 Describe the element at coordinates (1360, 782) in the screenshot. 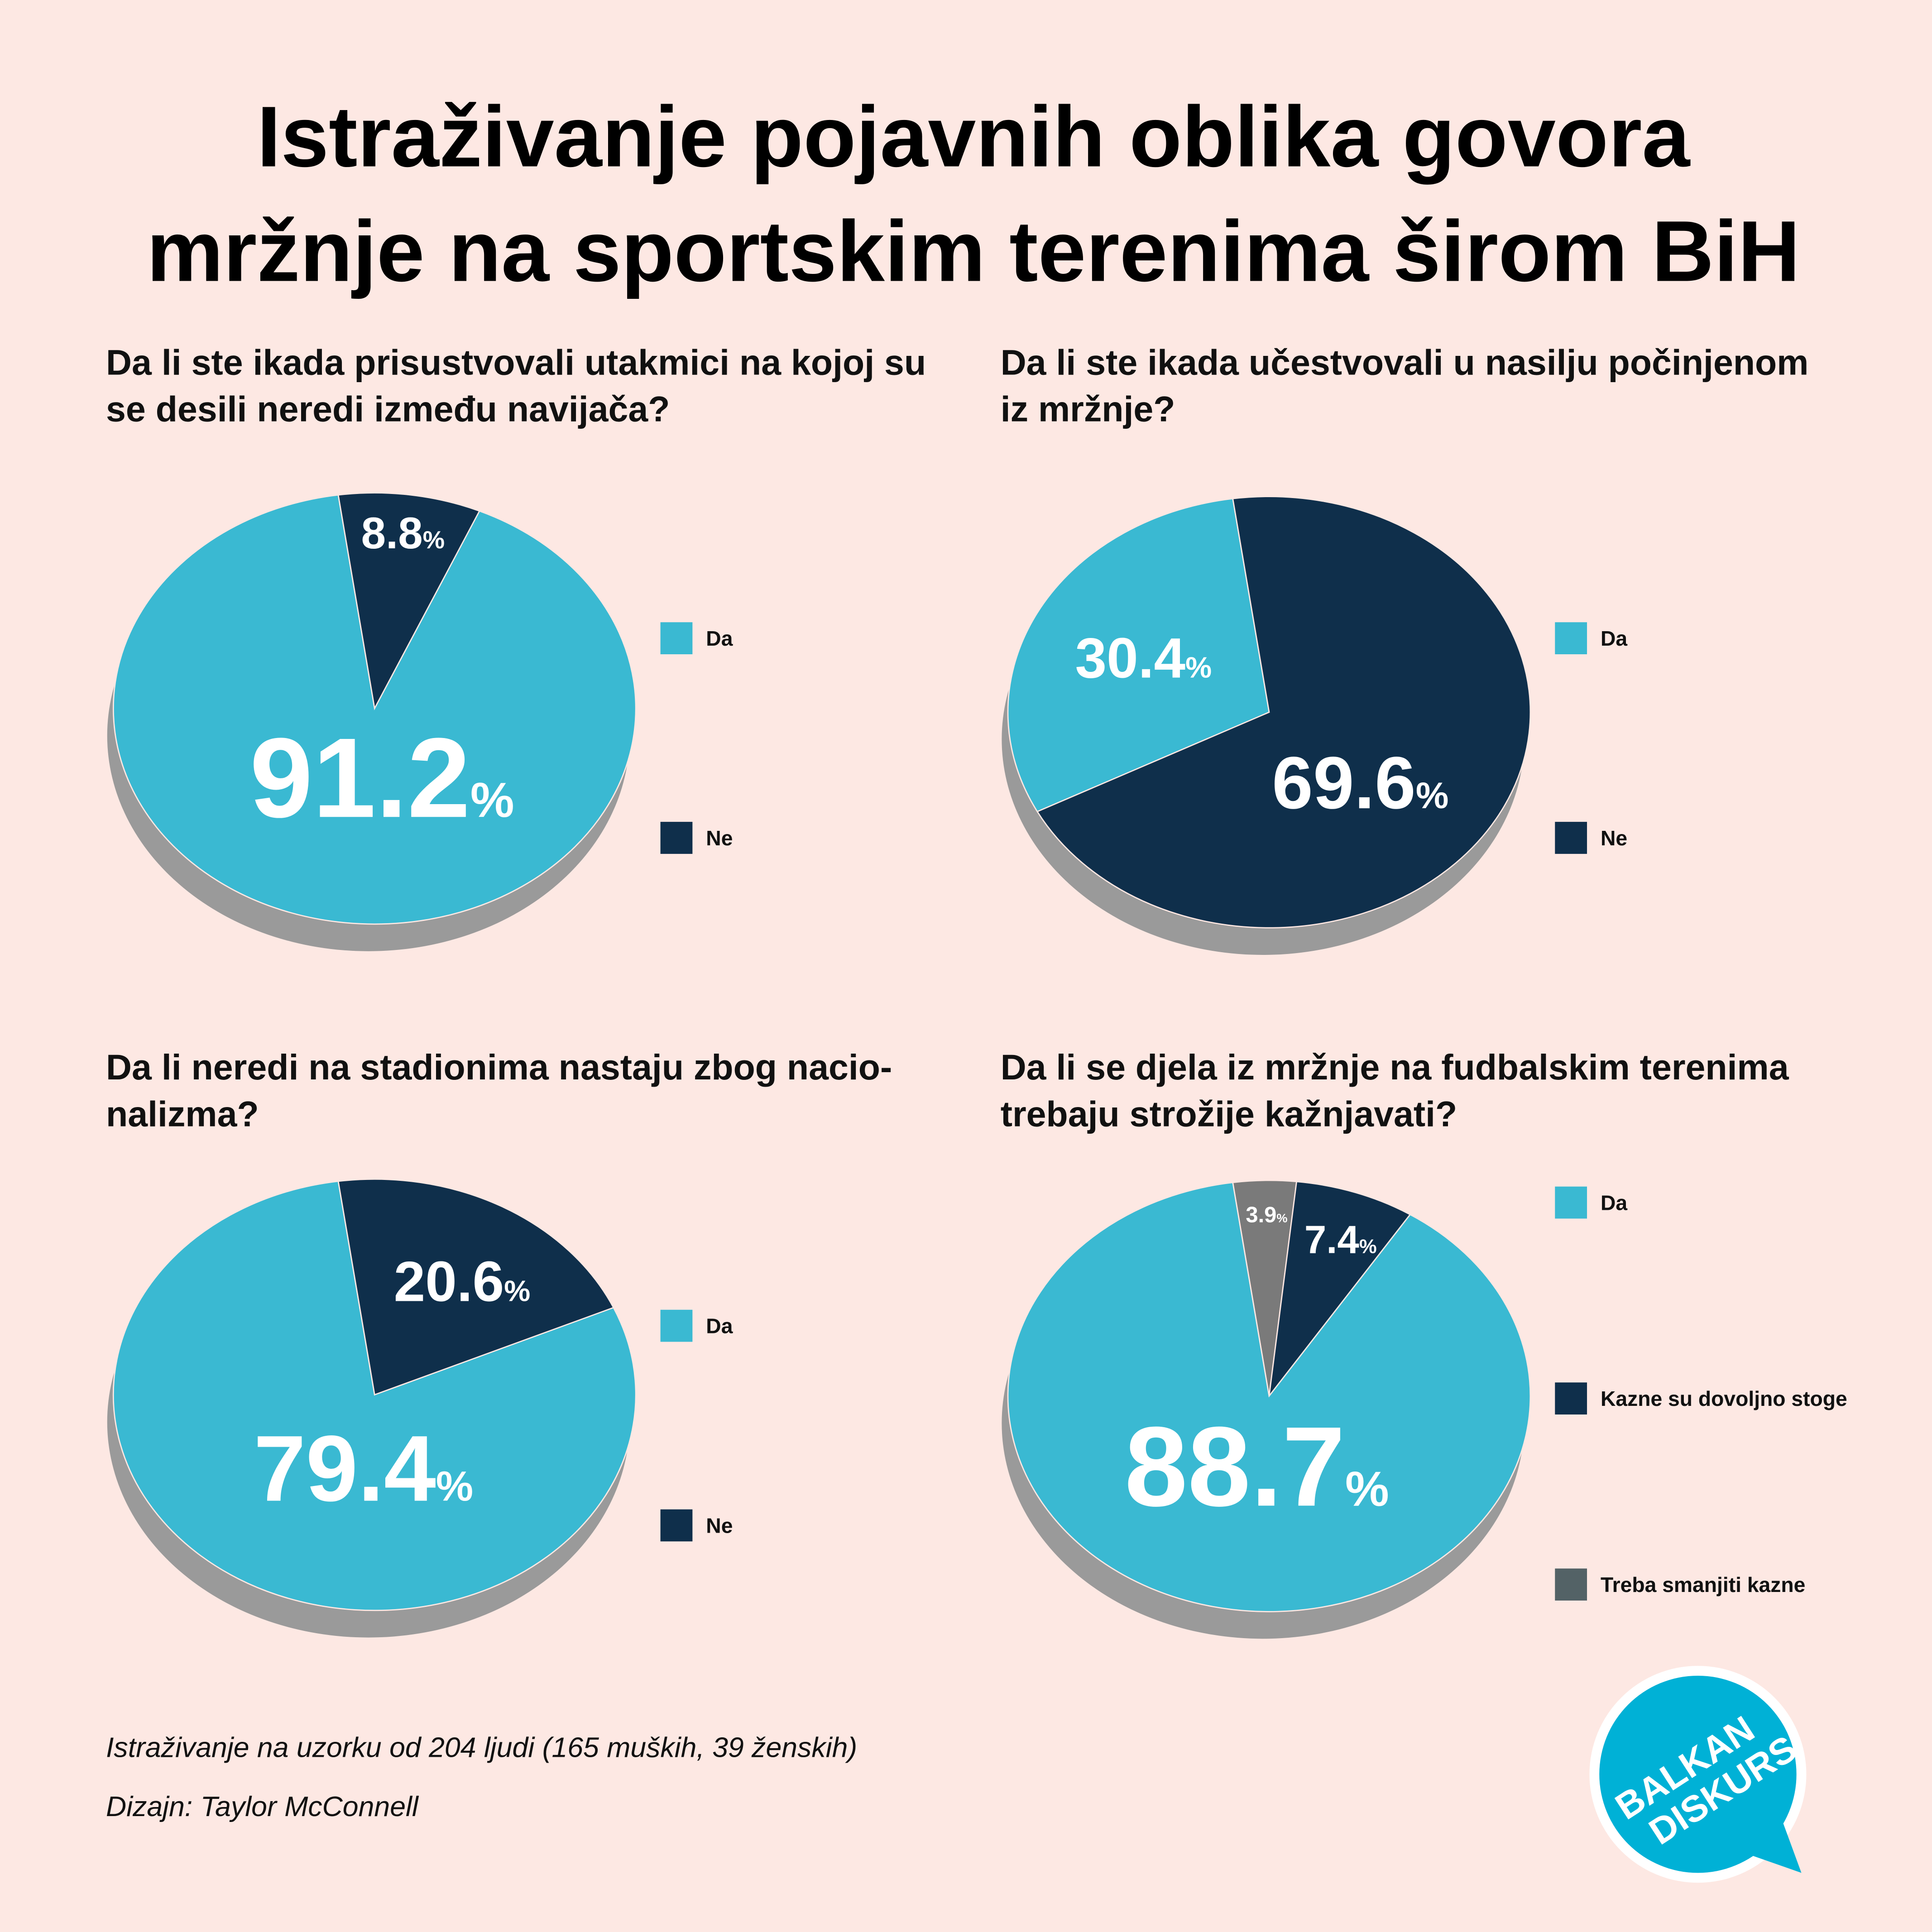

I see `slice-label: 69.6%` at that location.